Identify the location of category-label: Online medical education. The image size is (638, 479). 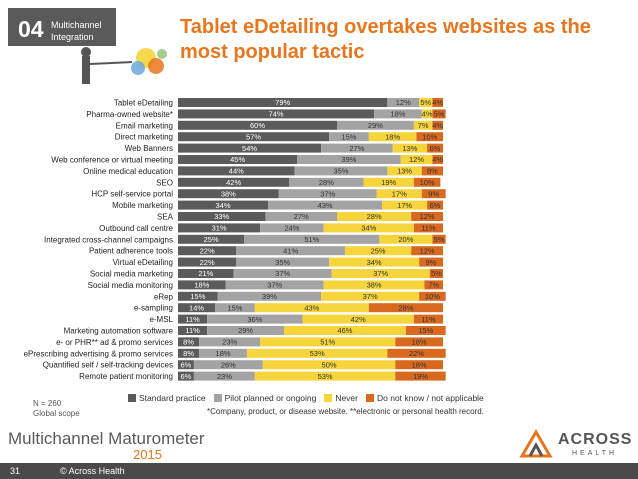
(128, 171).